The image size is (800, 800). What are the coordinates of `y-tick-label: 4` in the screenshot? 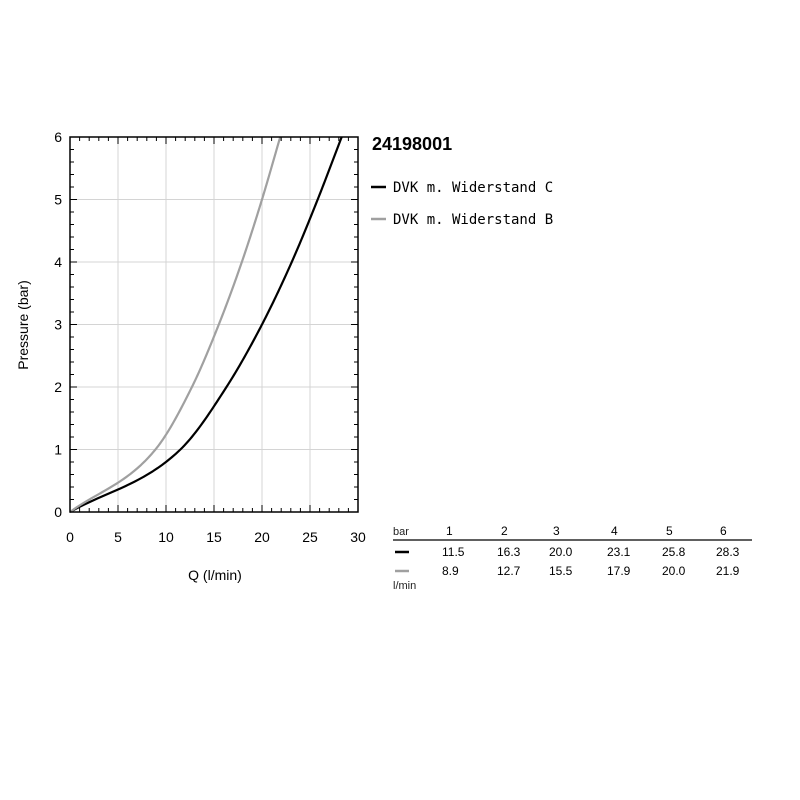 It's located at (58, 262).